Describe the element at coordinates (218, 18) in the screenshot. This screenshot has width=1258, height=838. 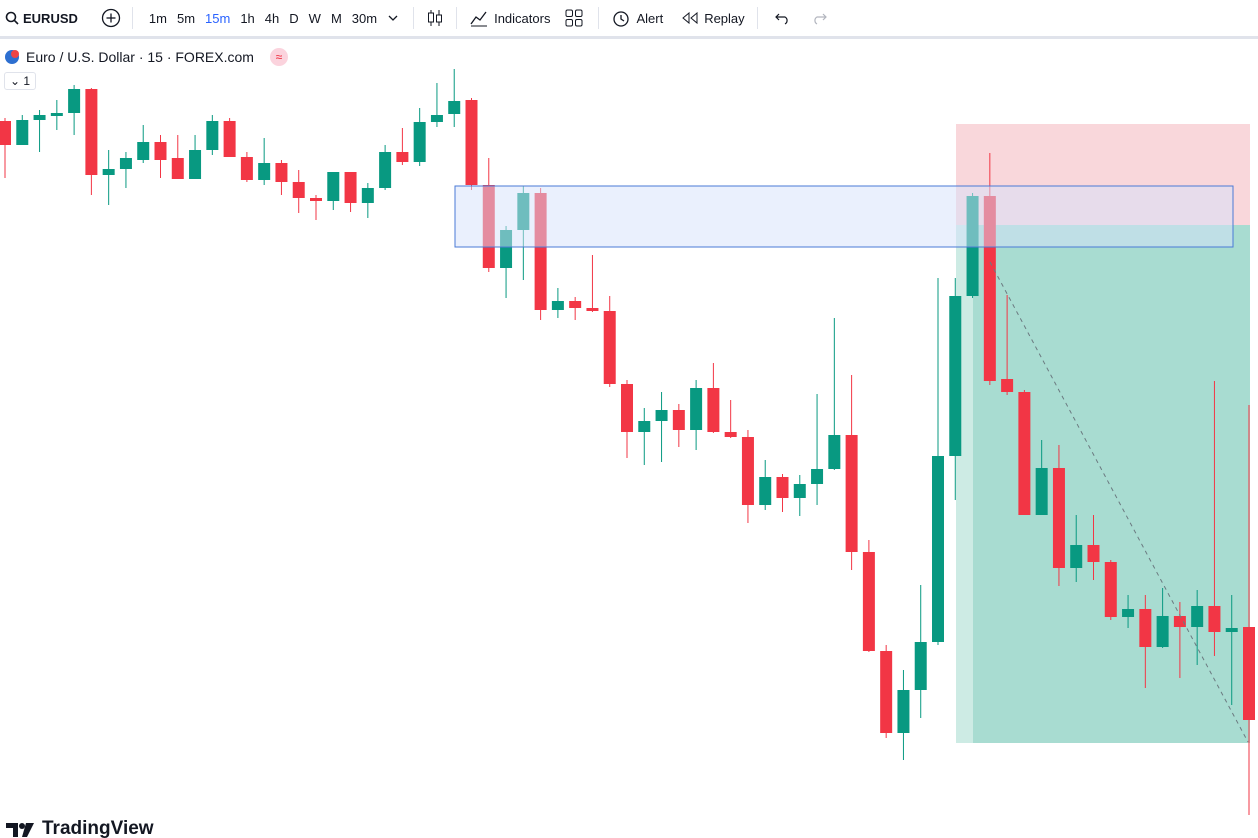
I see `interval-button: 15m` at that location.